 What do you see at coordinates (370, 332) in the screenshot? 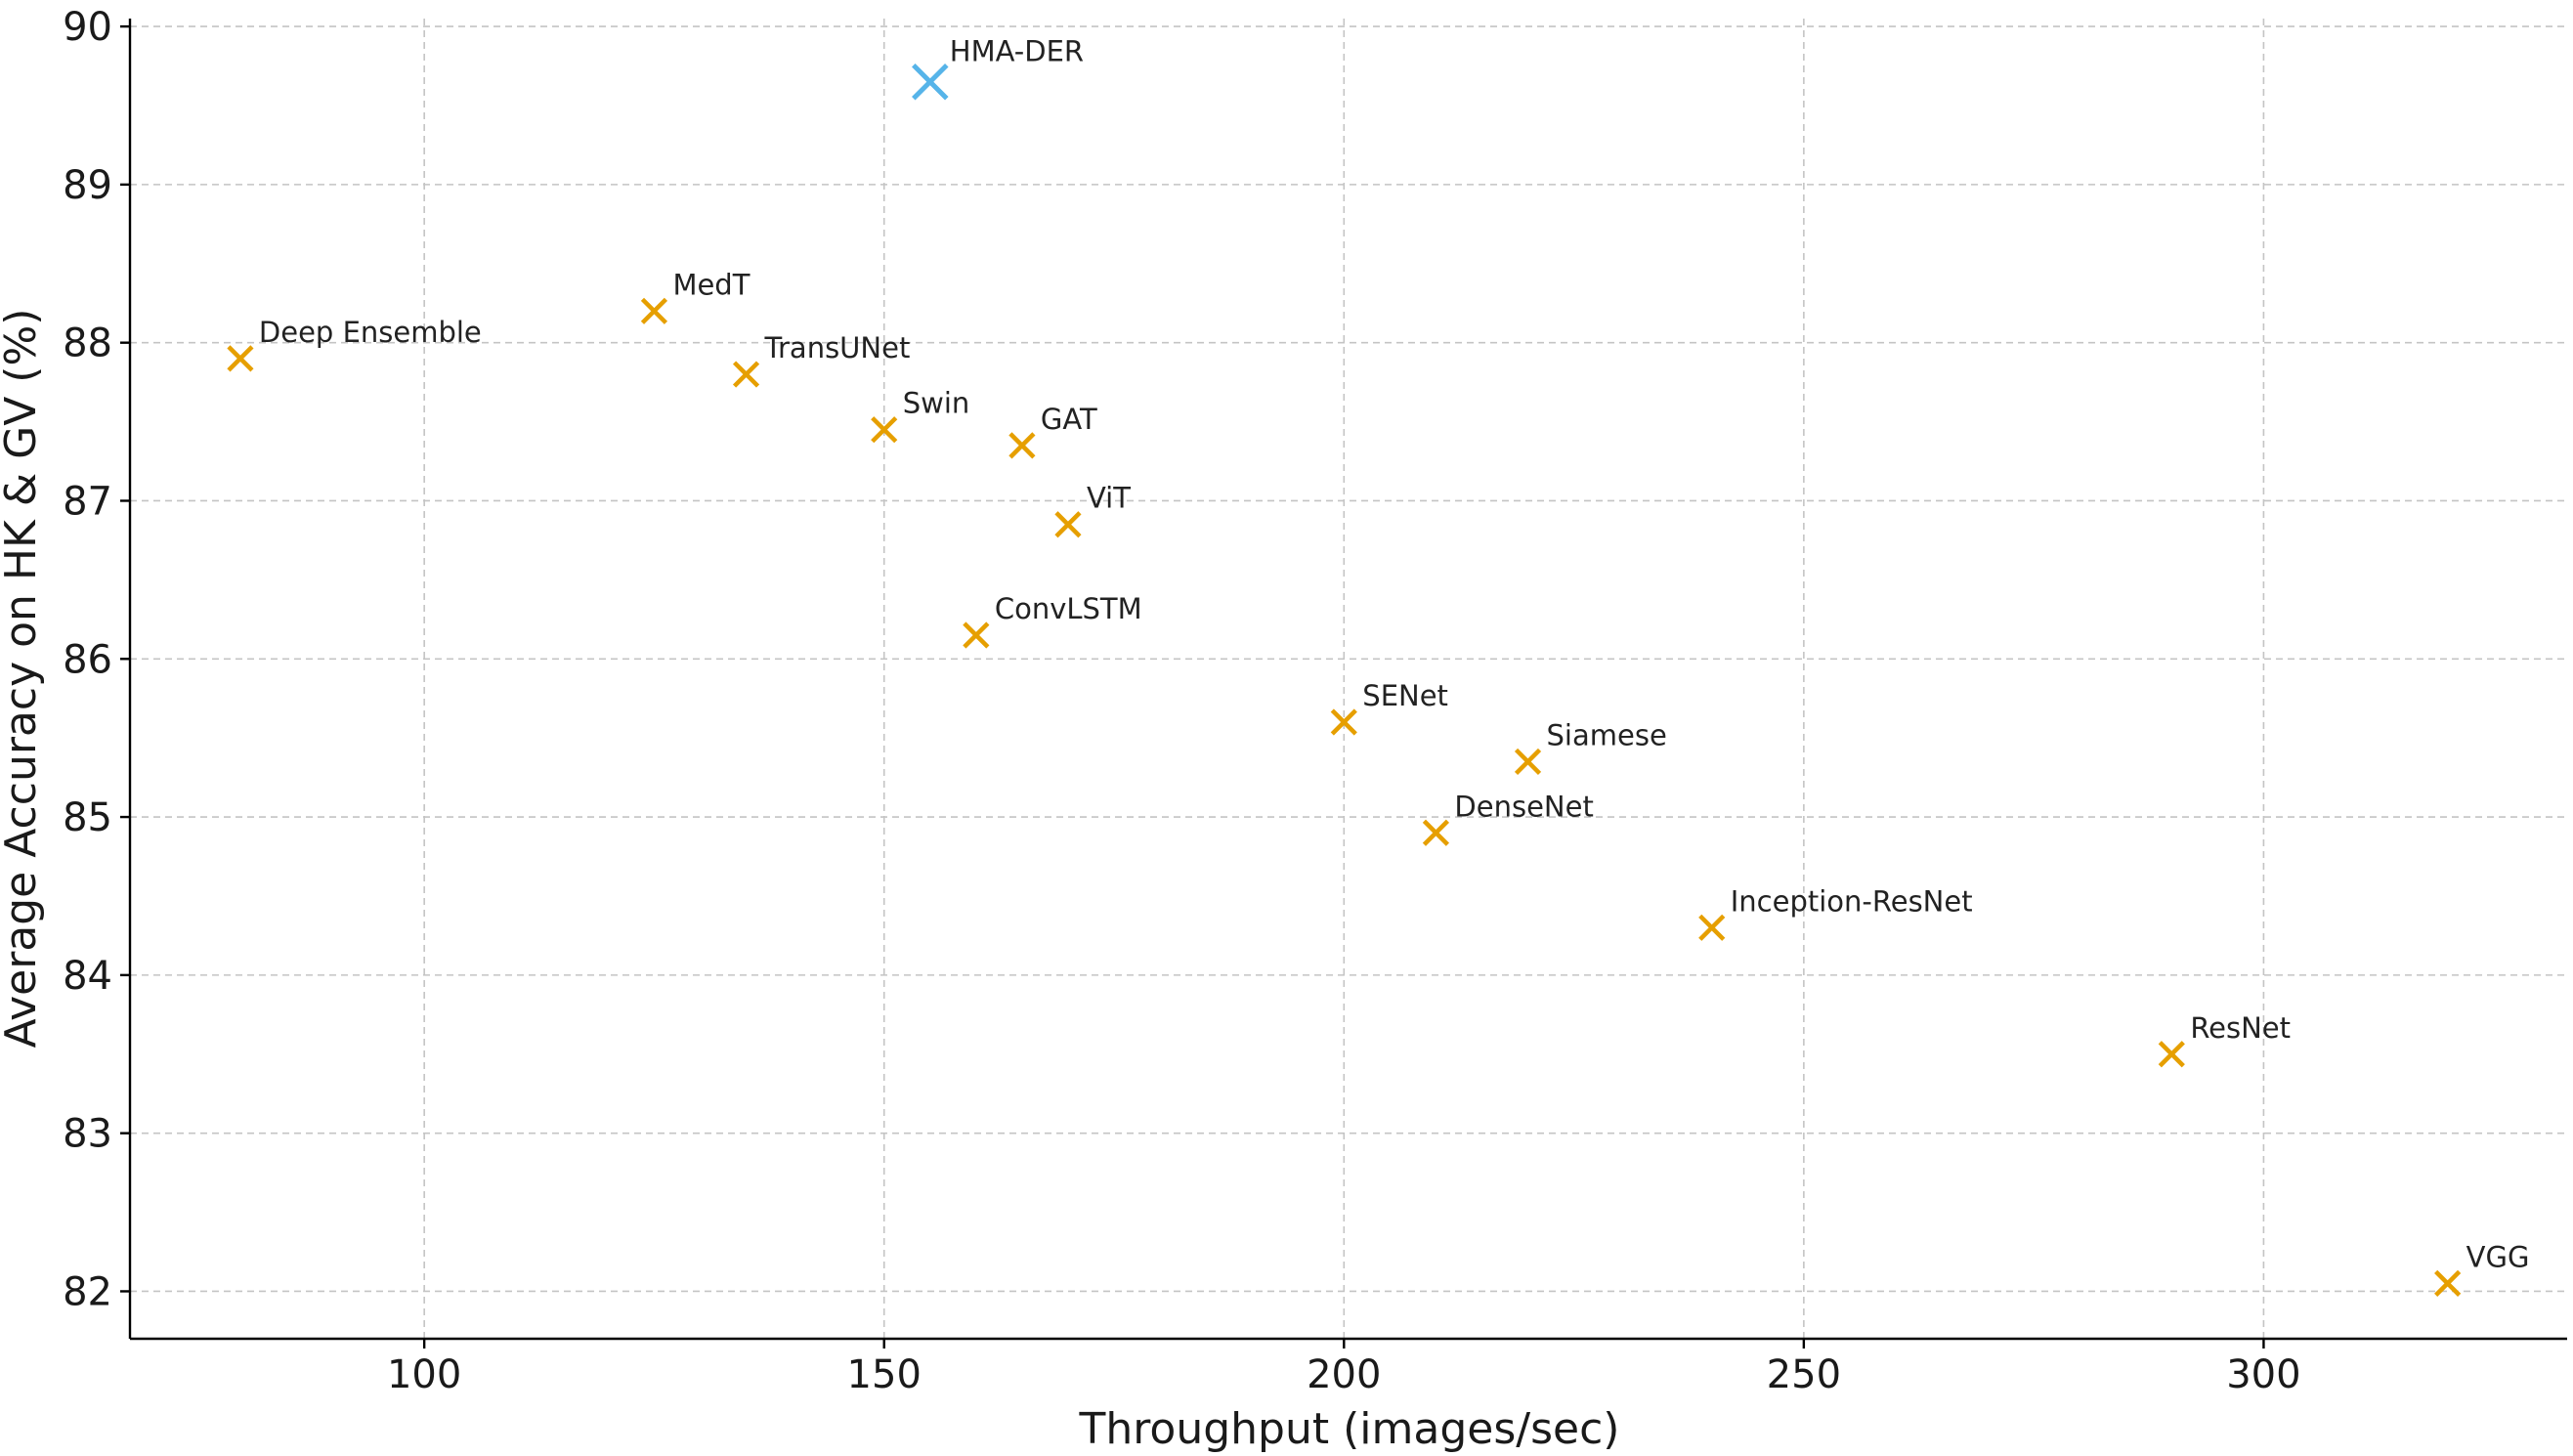
I see `point-label-deep-ensemble: Deep Ensemble` at bounding box center [370, 332].